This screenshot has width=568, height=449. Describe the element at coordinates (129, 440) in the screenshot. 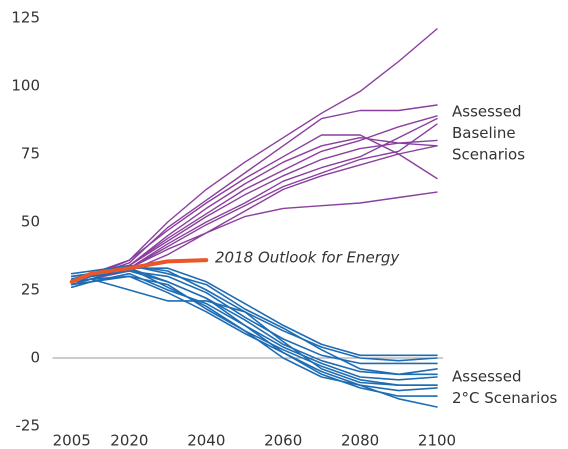

I see `x-tick-label: 2020` at that location.